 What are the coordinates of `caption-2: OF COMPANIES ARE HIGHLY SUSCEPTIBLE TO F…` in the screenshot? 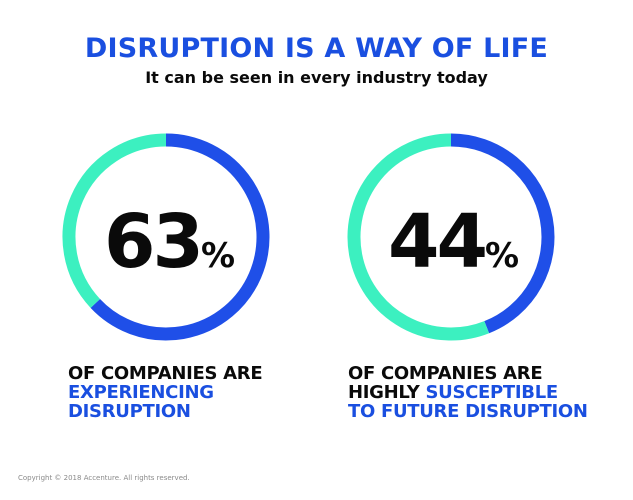 It's located at (468, 392).